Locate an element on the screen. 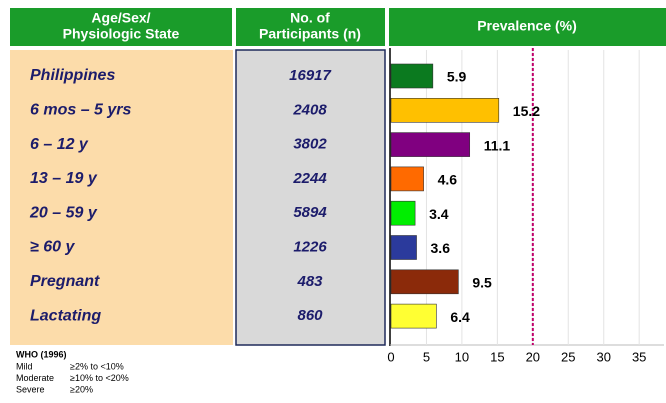 The width and height of the screenshot is (666, 403). x-tick-label: 5 is located at coordinates (426, 356).